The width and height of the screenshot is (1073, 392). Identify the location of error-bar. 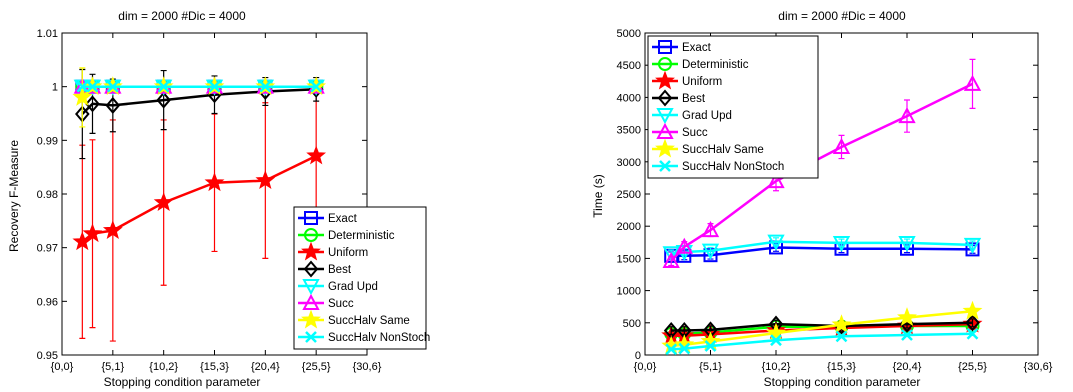
(972, 83).